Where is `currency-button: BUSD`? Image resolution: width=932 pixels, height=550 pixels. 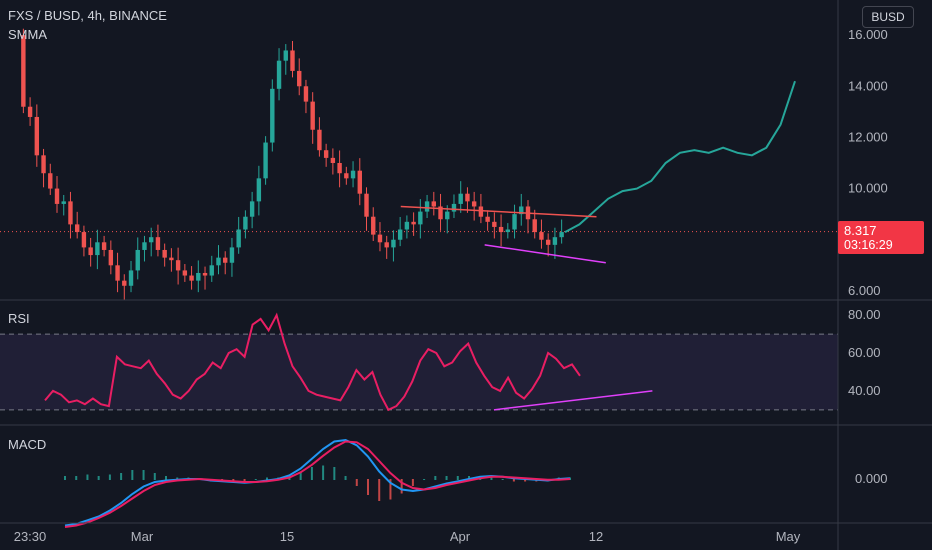
currency-button: BUSD is located at coordinates (888, 17).